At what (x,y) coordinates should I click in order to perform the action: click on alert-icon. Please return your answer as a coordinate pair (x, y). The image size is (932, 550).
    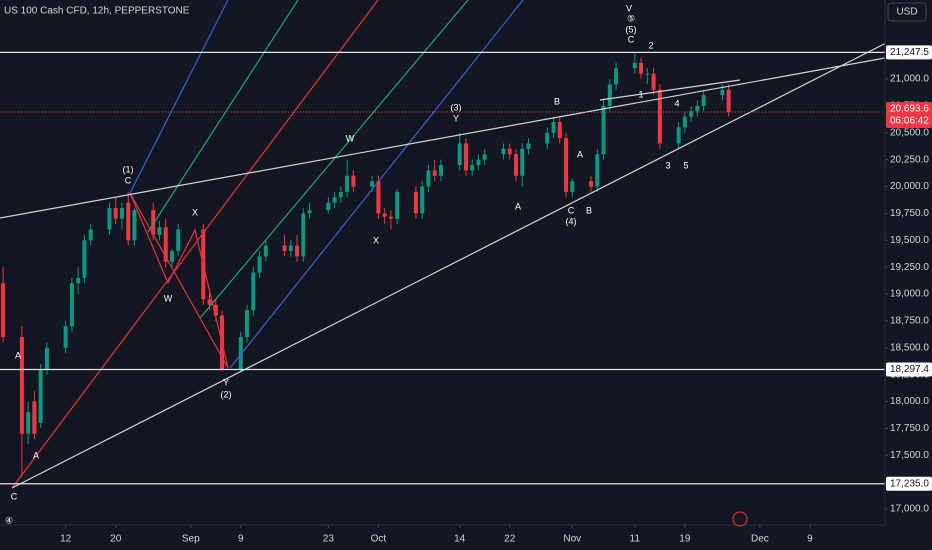
    Looking at the image, I should click on (740, 519).